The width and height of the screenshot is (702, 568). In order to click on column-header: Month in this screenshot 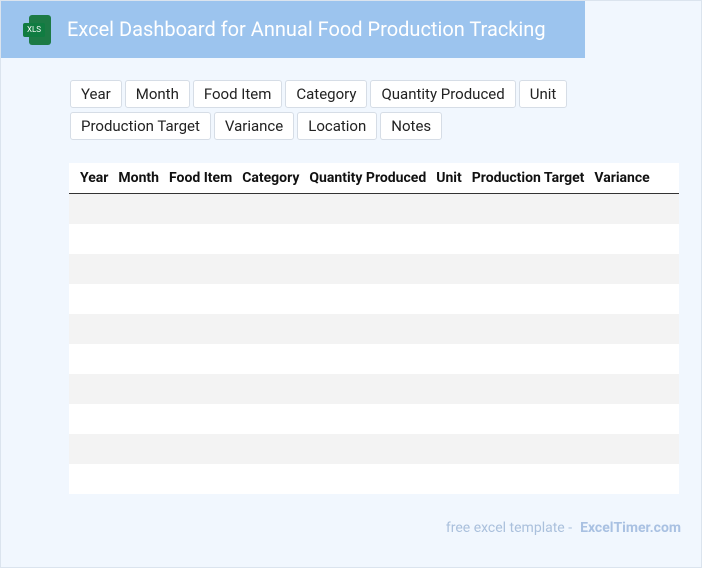, I will do `click(138, 178)`.